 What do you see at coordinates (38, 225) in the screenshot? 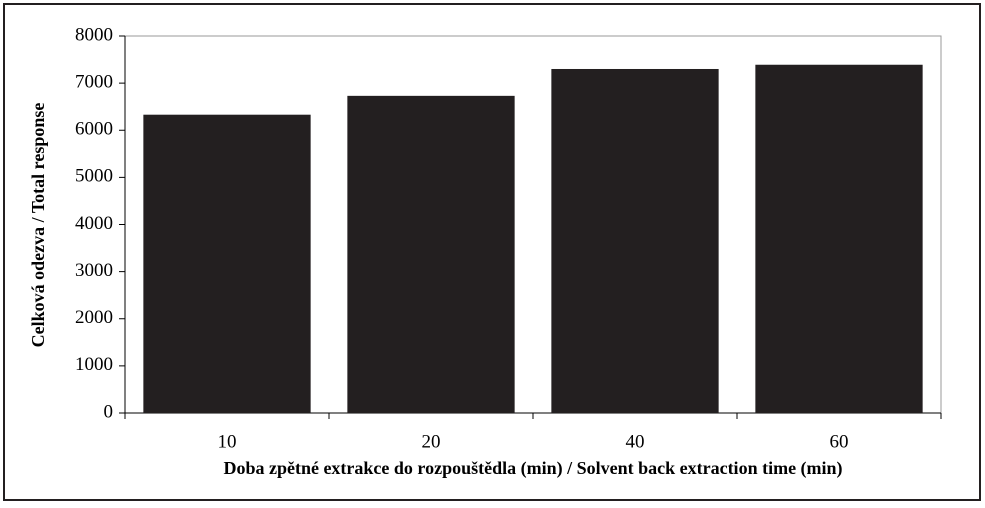
I see `y-axis-label: Celková odezva / Total response` at bounding box center [38, 225].